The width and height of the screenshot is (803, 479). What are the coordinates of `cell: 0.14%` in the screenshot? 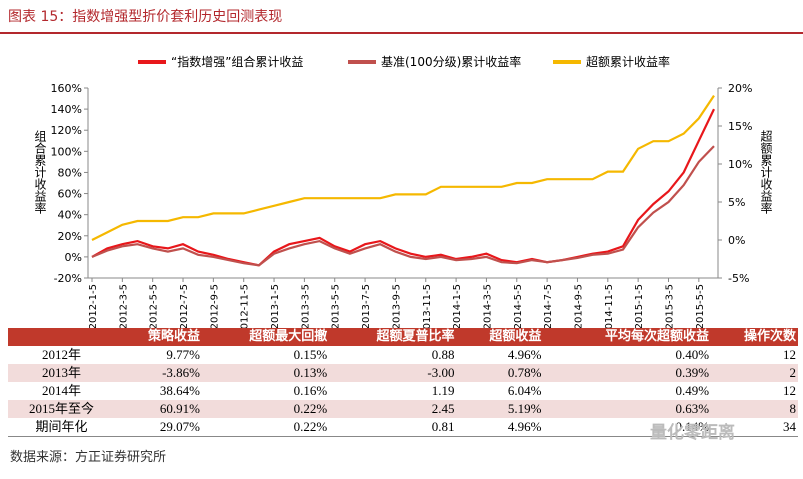 It's located at (692, 426).